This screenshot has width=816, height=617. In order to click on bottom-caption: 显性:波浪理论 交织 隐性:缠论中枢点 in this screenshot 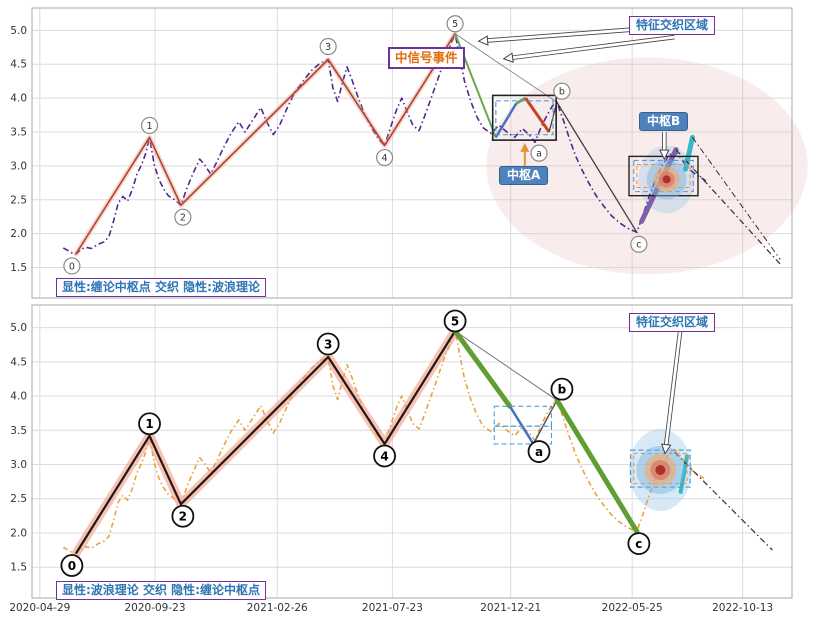, I will do `click(161, 590)`.